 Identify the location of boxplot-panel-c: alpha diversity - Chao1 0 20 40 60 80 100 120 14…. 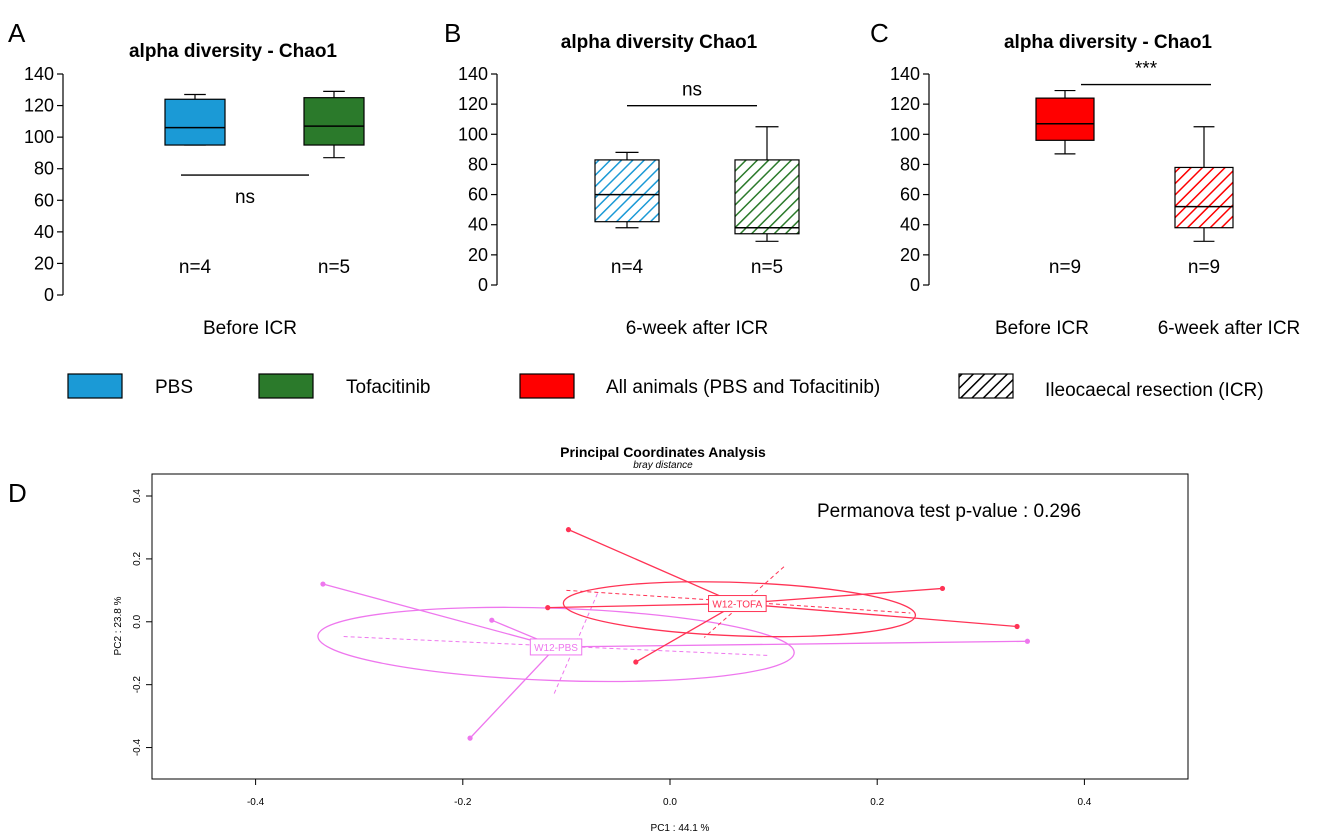
(1095, 185).